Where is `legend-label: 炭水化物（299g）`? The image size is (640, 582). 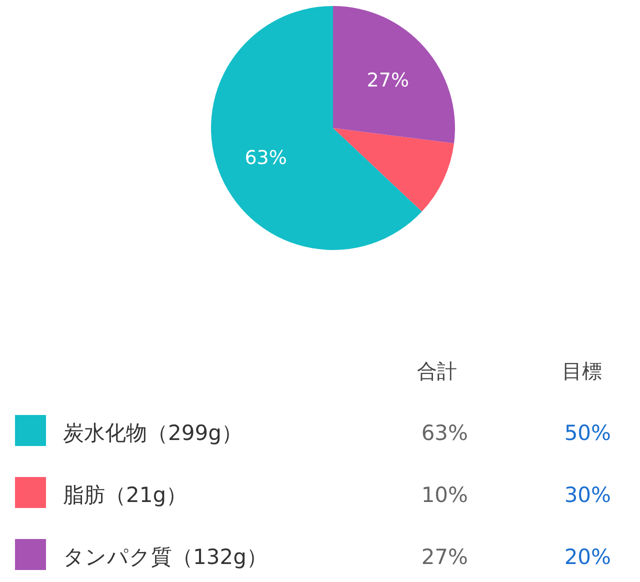 legend-label: 炭水化物（299g） is located at coordinates (152, 433).